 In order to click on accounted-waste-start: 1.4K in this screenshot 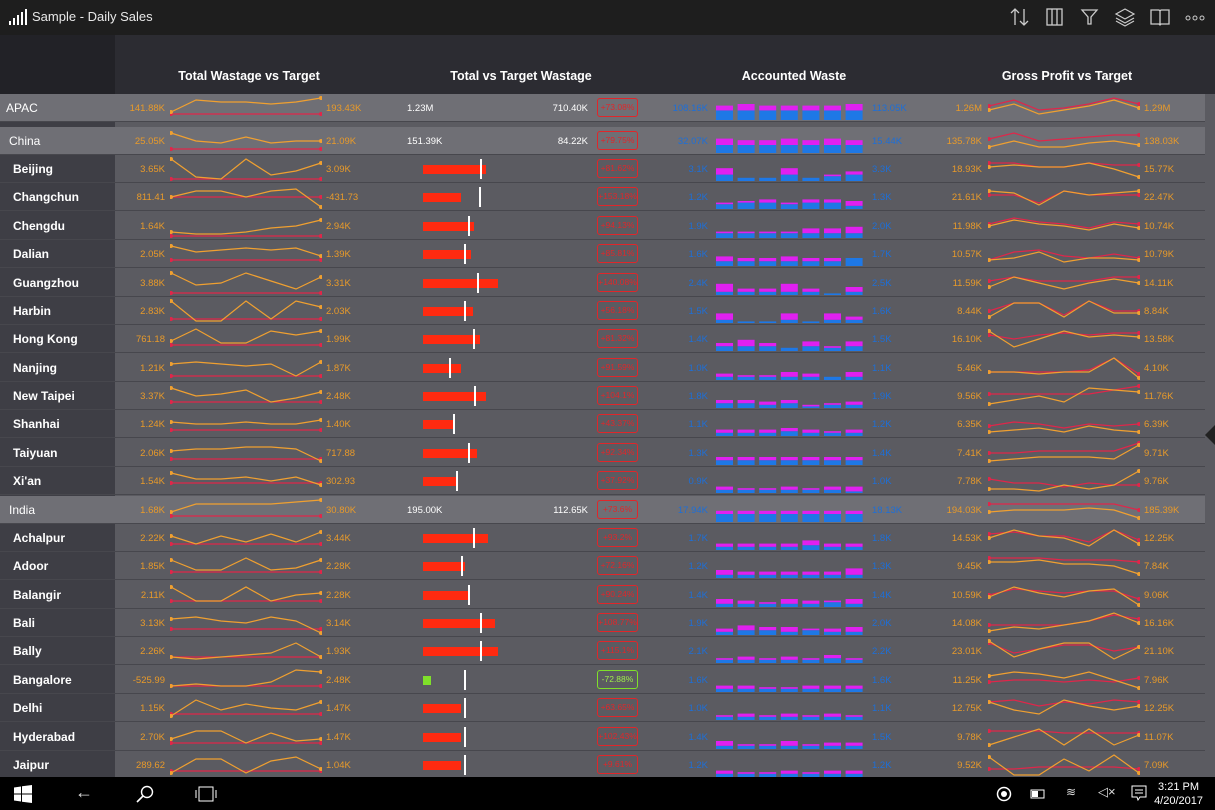, I will do `click(698, 340)`.